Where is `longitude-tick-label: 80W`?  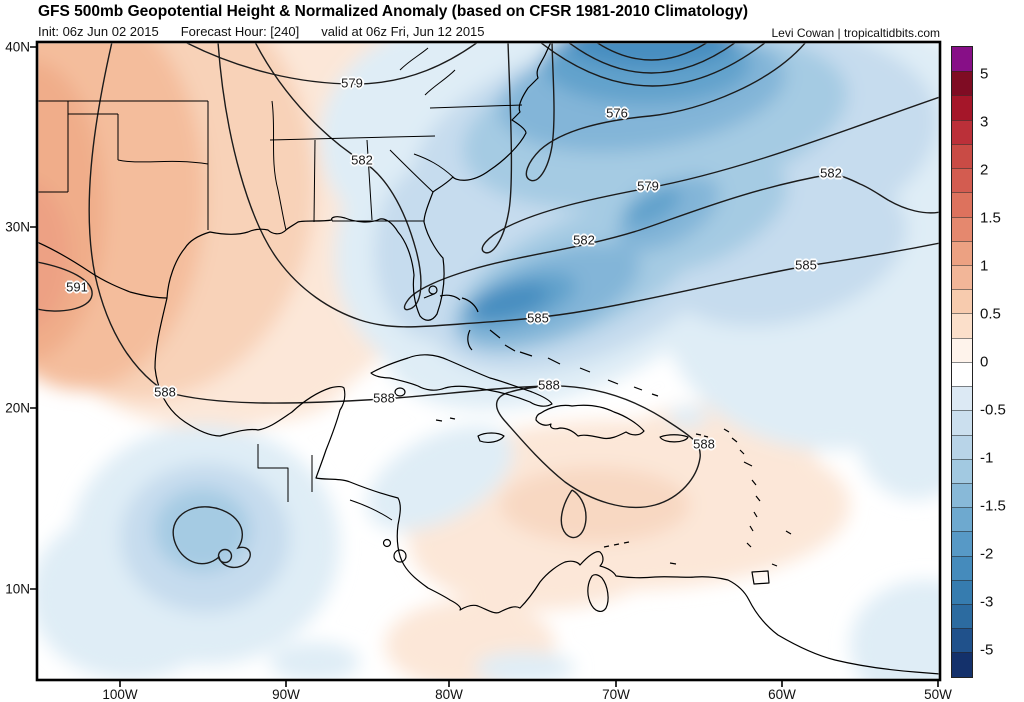
longitude-tick-label: 80W is located at coordinates (449, 694).